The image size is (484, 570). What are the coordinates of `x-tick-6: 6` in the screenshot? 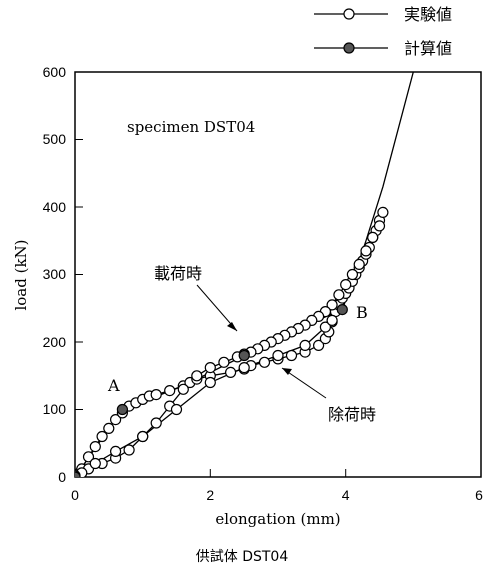 It's located at (479, 495).